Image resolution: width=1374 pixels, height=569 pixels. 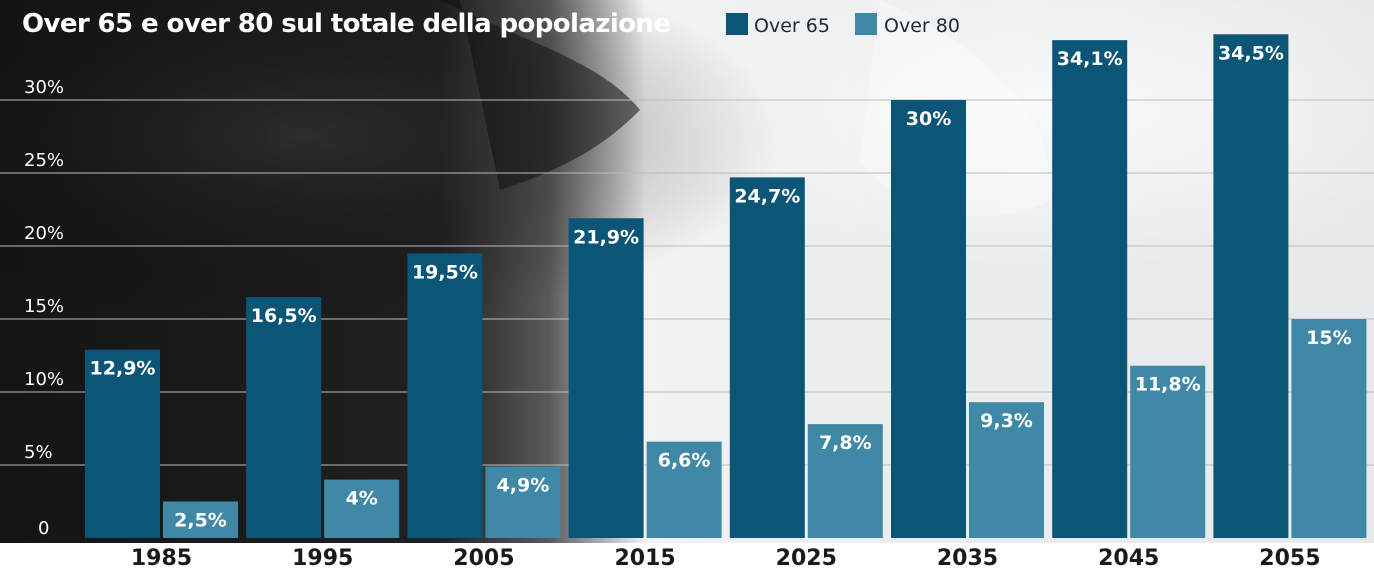 What do you see at coordinates (1168, 451) in the screenshot?
I see `bar-over-80-2045` at bounding box center [1168, 451].